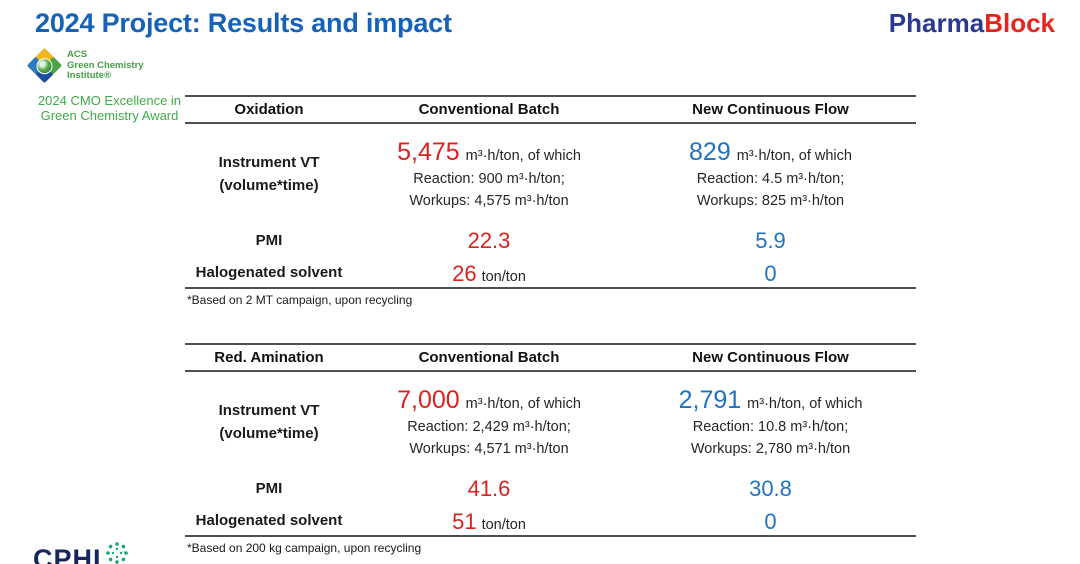 The height and width of the screenshot is (564, 1080). What do you see at coordinates (770, 201) in the screenshot?
I see `vt-flow-workups: Workups: 825 m³·h/ton` at bounding box center [770, 201].